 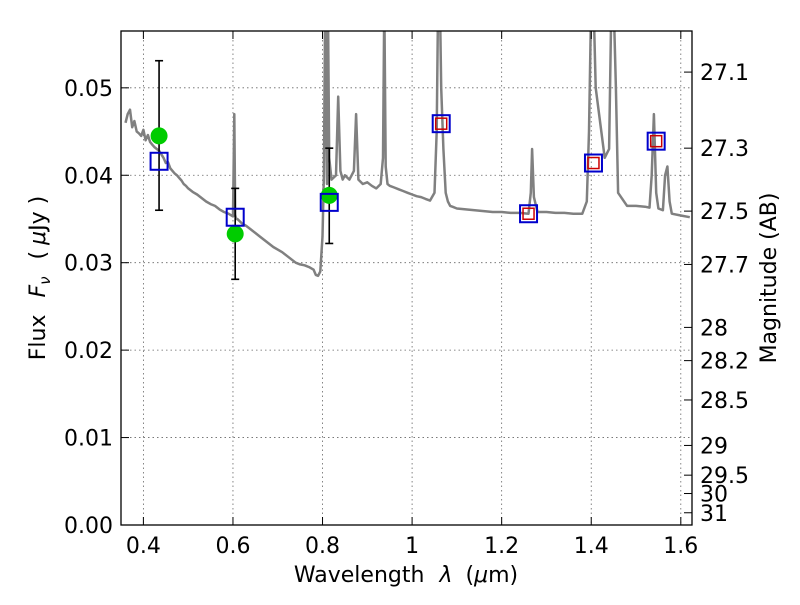 I want to click on x-tick-label: 0.6, so click(x=232, y=546).